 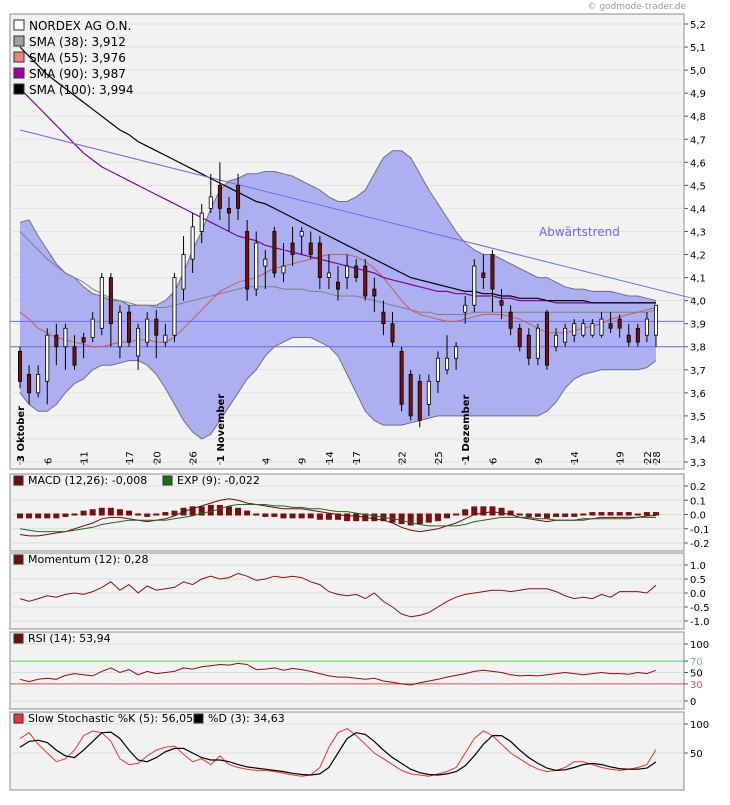 I want to click on legend-label: SMA (55): 3,976, so click(x=77, y=58).